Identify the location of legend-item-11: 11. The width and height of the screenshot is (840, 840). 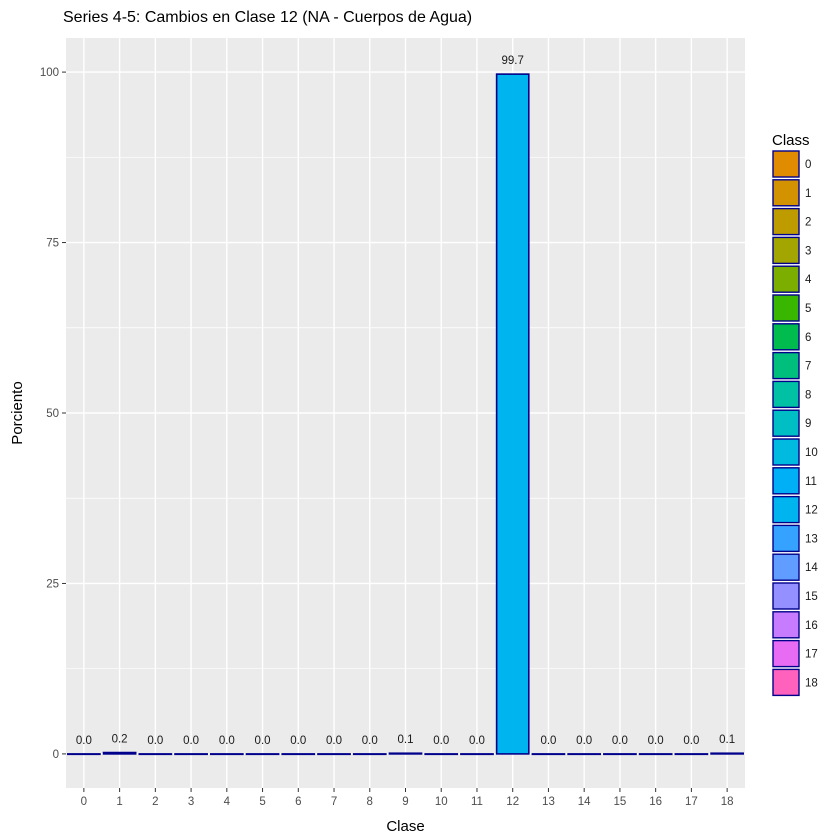
(794, 481).